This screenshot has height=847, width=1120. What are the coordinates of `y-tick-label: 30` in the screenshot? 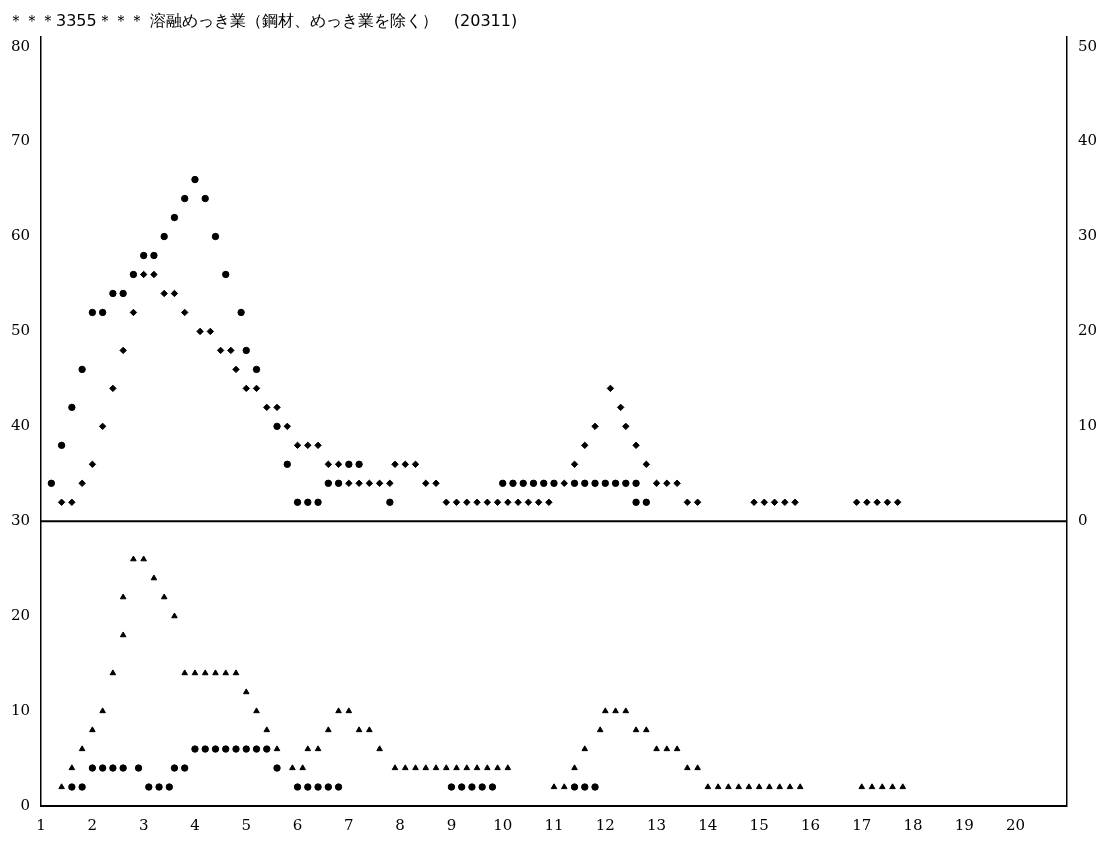 It's located at (20, 520).